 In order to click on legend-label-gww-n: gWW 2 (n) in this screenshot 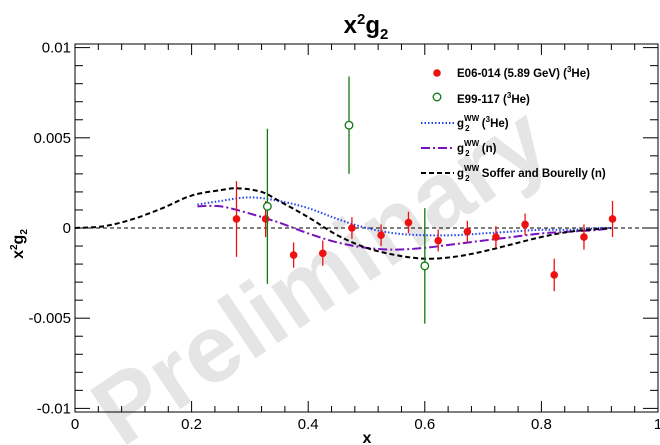, I will do `click(477, 148)`.